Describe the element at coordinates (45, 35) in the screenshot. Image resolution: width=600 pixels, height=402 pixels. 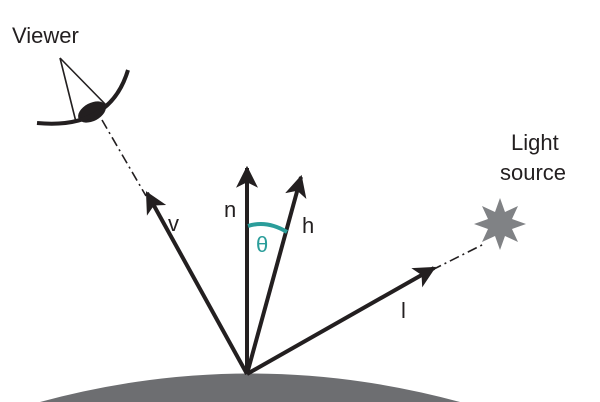
I see `viewer-label: Viewer` at that location.